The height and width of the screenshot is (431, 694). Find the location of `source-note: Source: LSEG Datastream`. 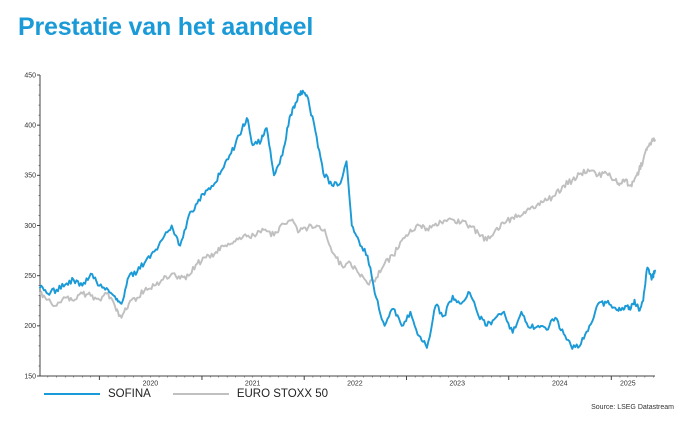

source-note: Source: LSEG Datastream is located at coordinates (632, 407).